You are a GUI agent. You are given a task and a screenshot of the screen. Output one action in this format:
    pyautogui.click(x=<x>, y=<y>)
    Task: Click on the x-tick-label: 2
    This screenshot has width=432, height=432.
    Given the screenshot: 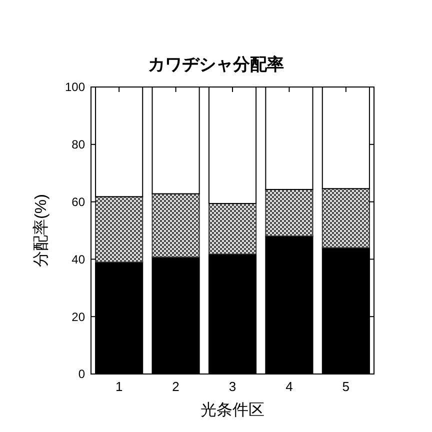 What is the action you would take?
    pyautogui.click(x=176, y=386)
    